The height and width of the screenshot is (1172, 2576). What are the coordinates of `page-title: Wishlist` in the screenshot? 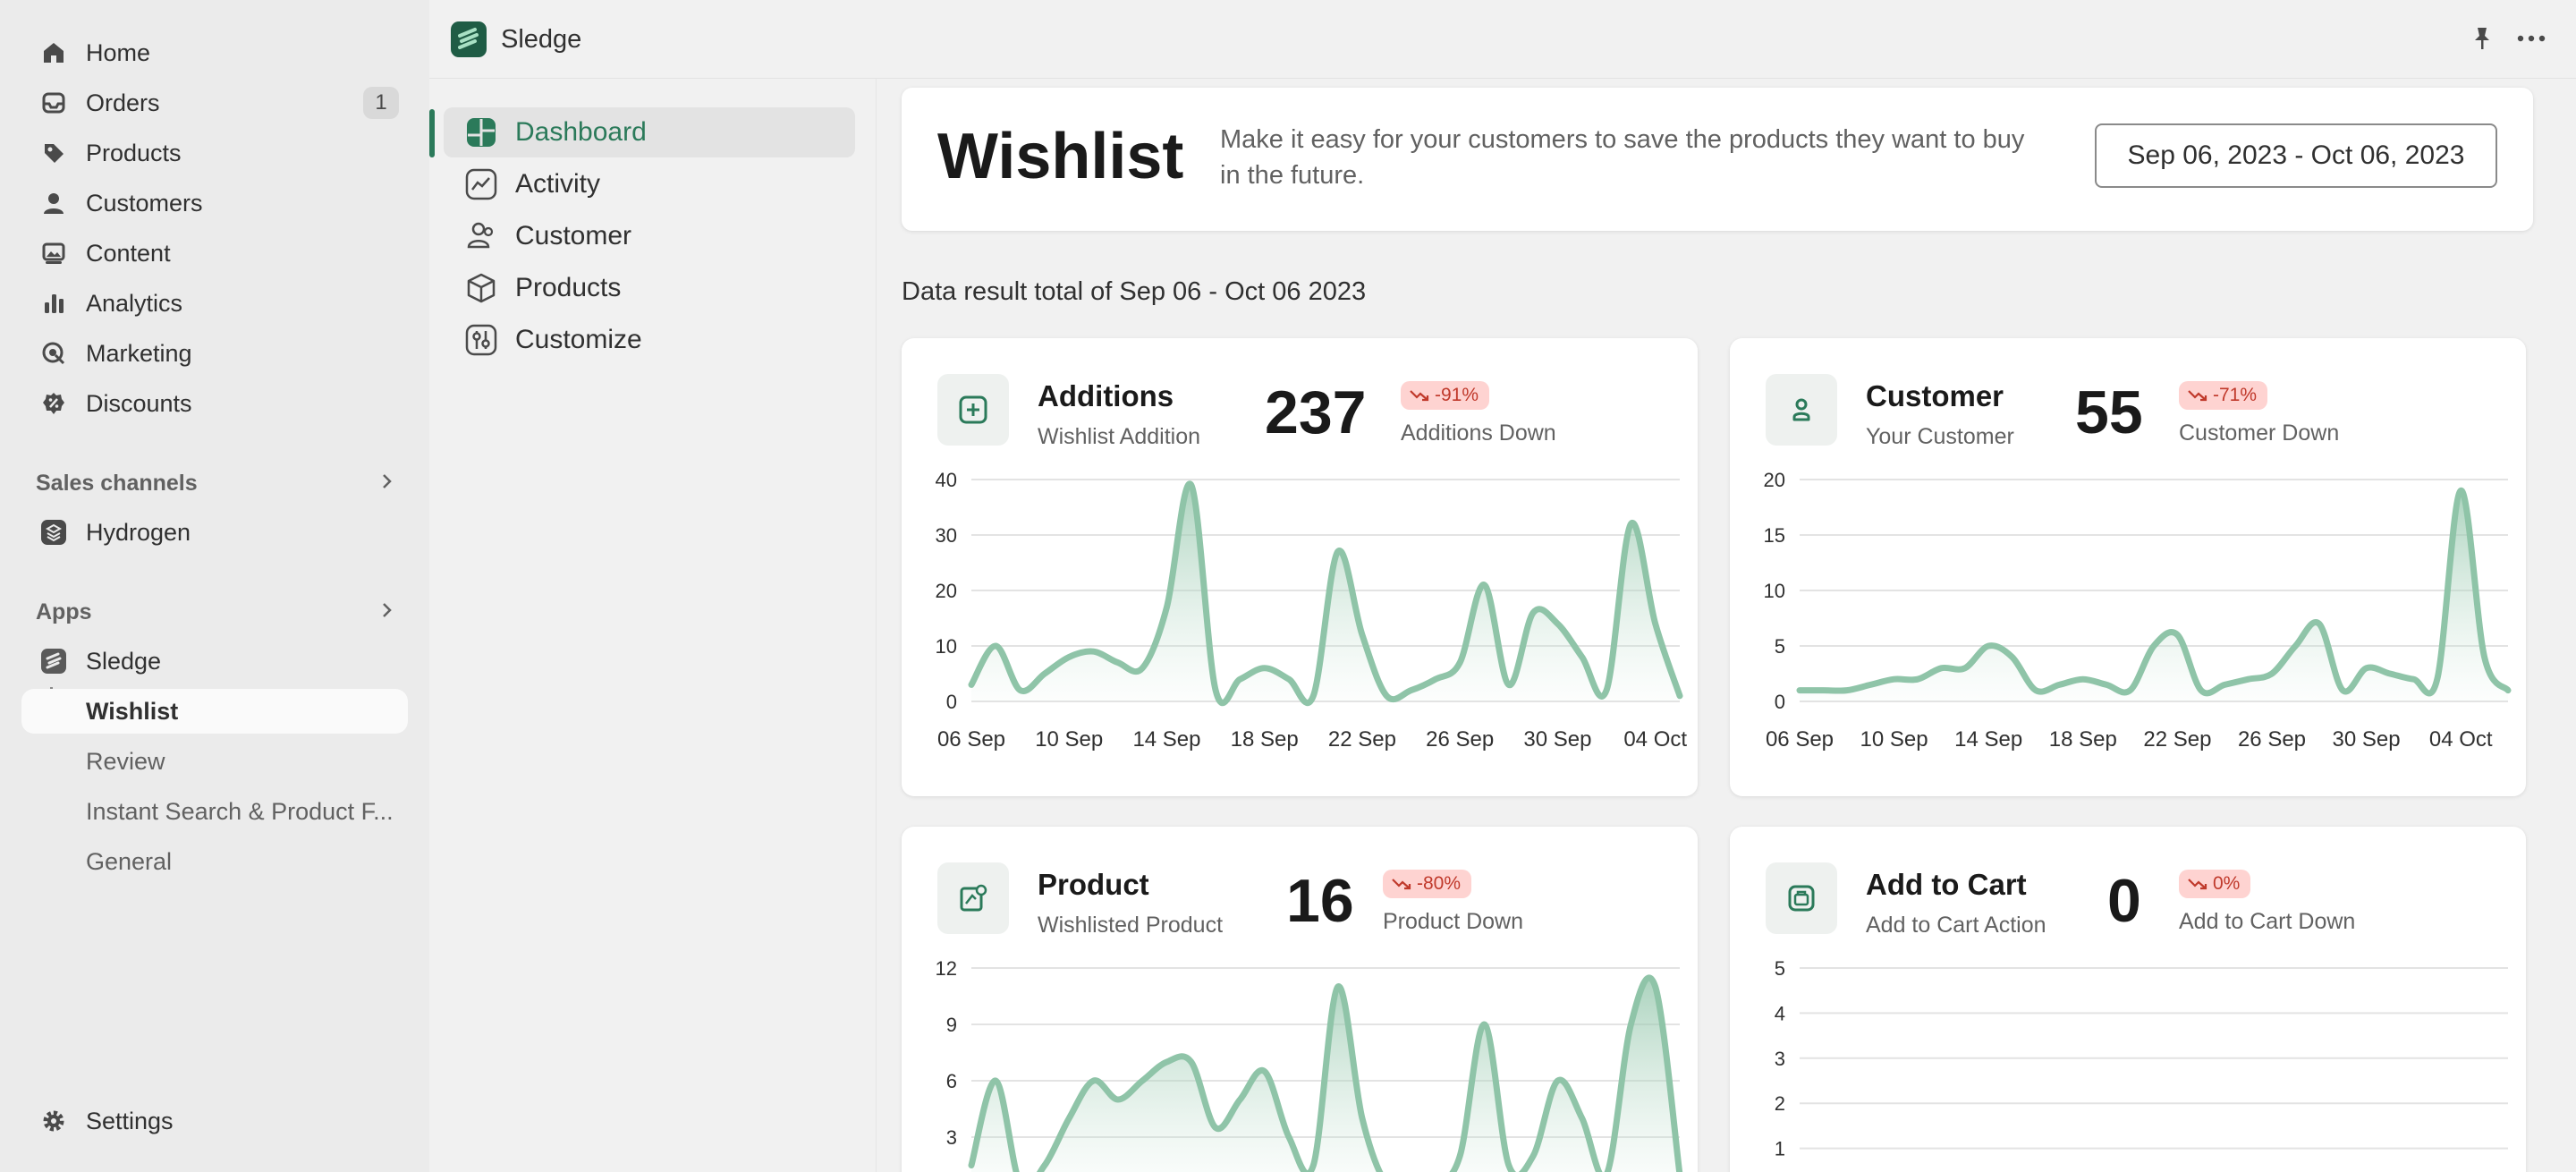 It's located at (1060, 156).